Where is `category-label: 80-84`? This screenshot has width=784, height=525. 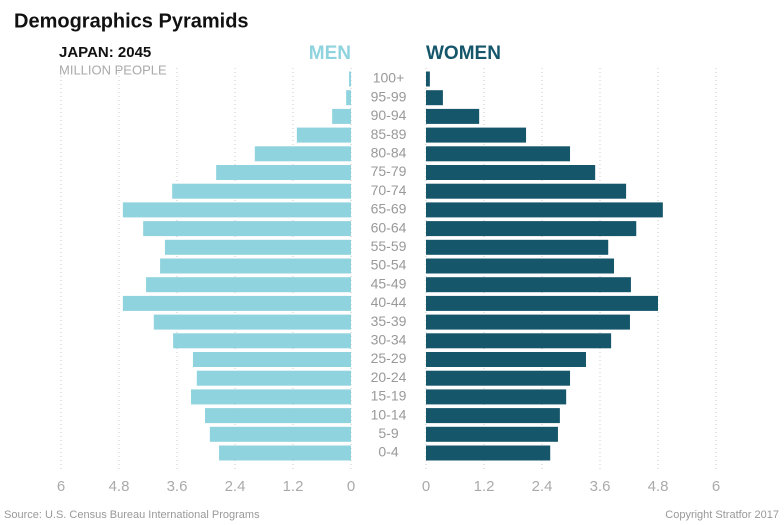
category-label: 80-84 is located at coordinates (389, 153).